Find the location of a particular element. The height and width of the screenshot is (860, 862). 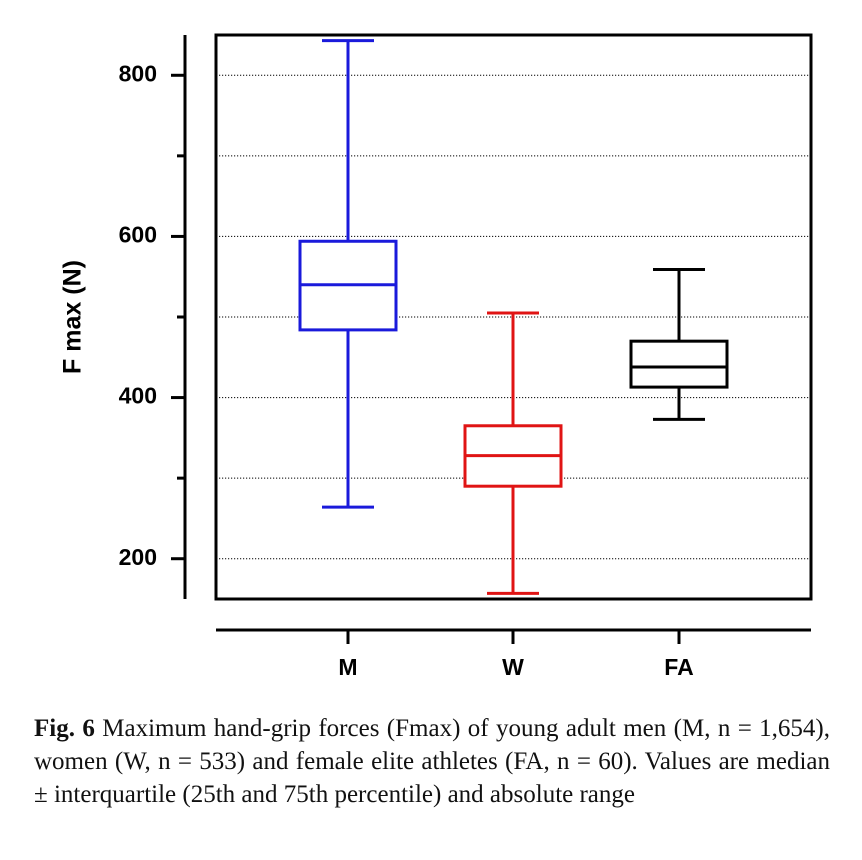

x-tick-label-FA: FA is located at coordinates (678, 667).